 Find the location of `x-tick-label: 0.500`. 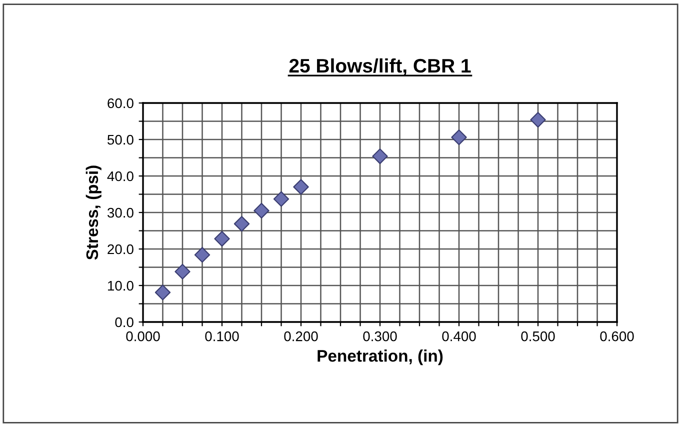

x-tick-label: 0.500 is located at coordinates (538, 336).